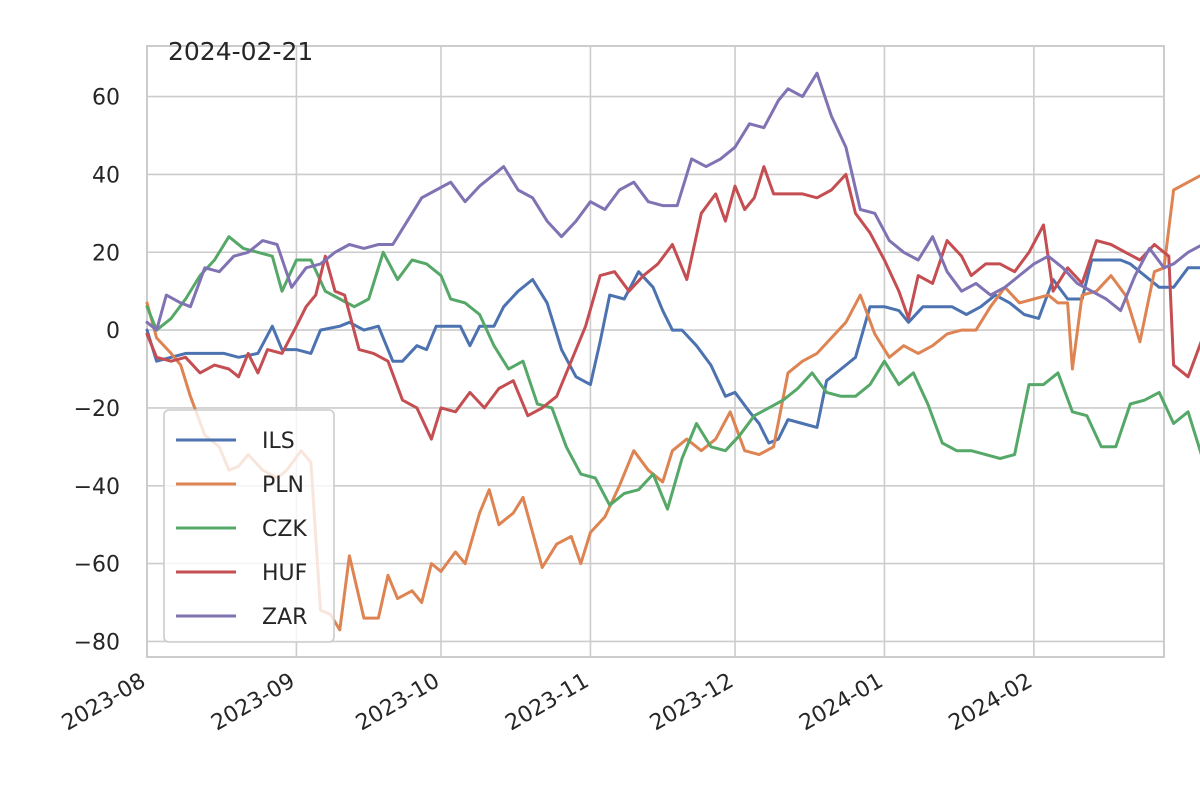 The width and height of the screenshot is (1200, 800). Describe the element at coordinates (240, 51) in the screenshot. I see `chart-title: 2024-02-21` at that location.